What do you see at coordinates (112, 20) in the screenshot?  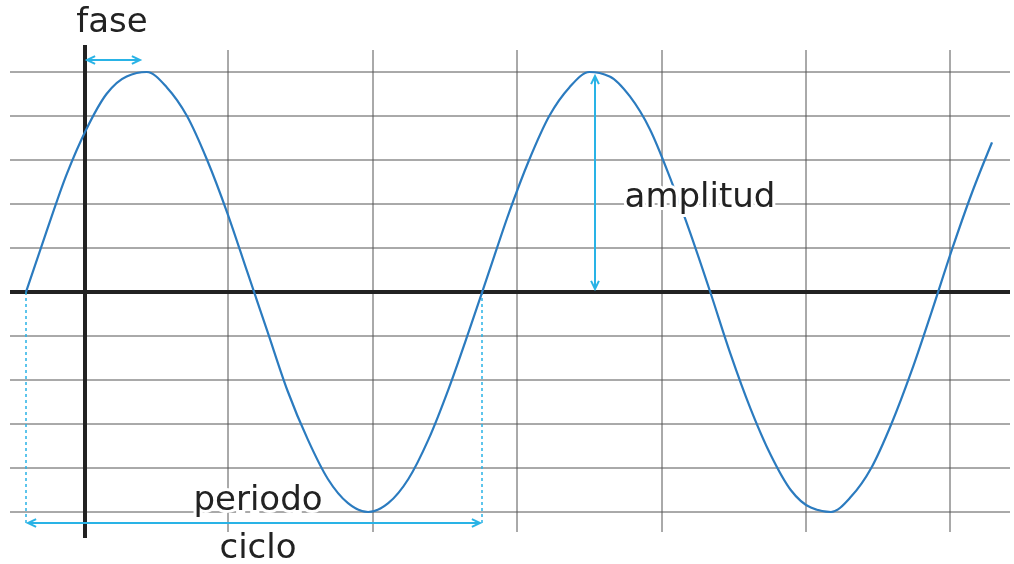 I see `text: fase` at bounding box center [112, 20].